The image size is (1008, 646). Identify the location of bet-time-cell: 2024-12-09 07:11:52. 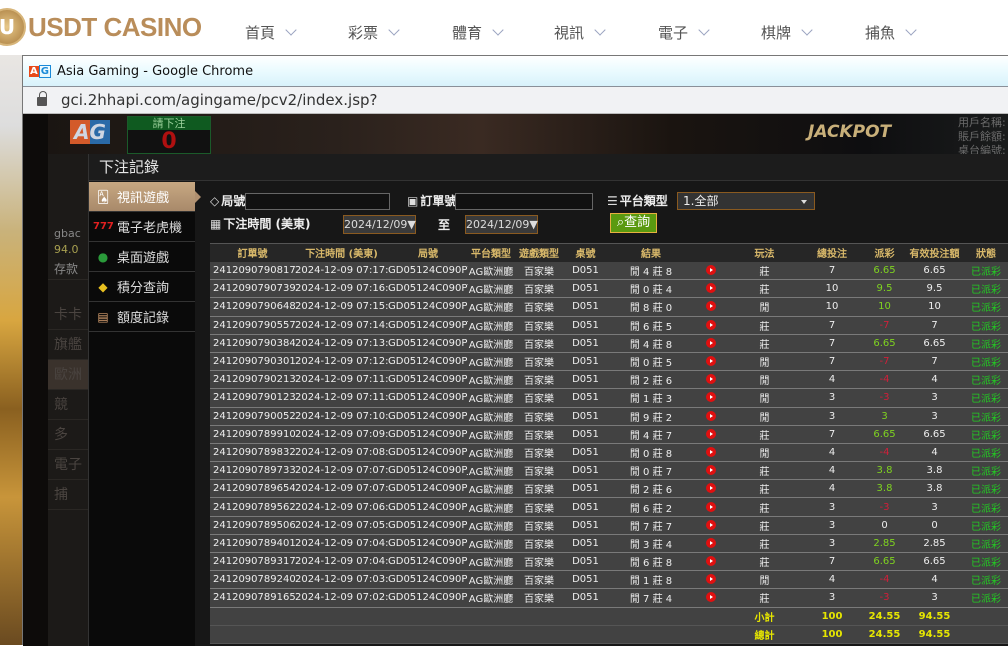
(341, 380).